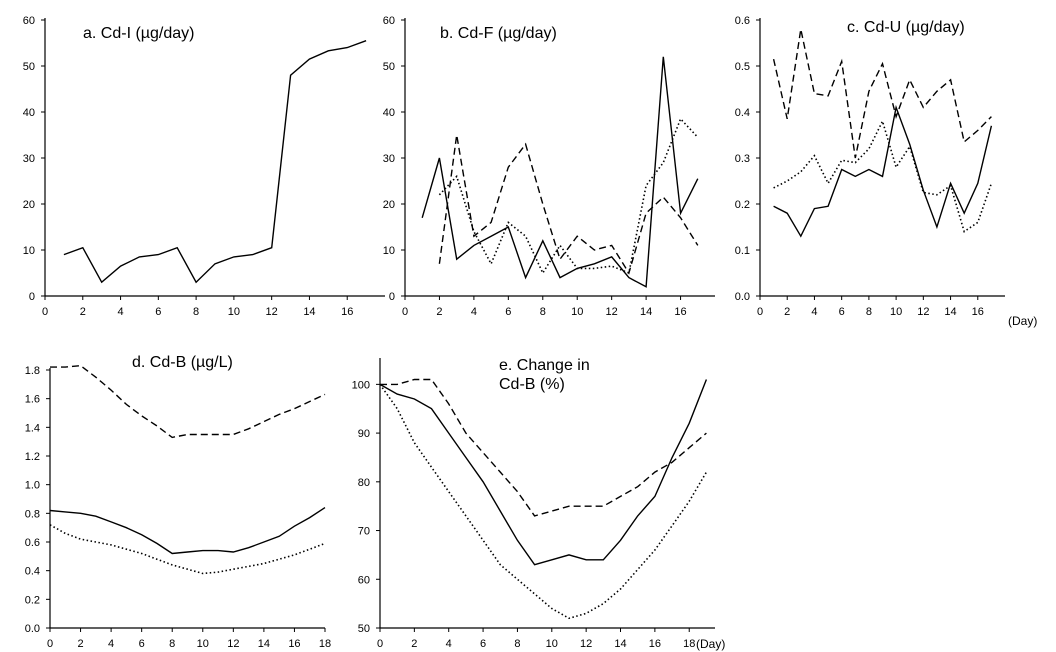  What do you see at coordinates (361, 385) in the screenshot?
I see `y-tick-label: 100` at bounding box center [361, 385].